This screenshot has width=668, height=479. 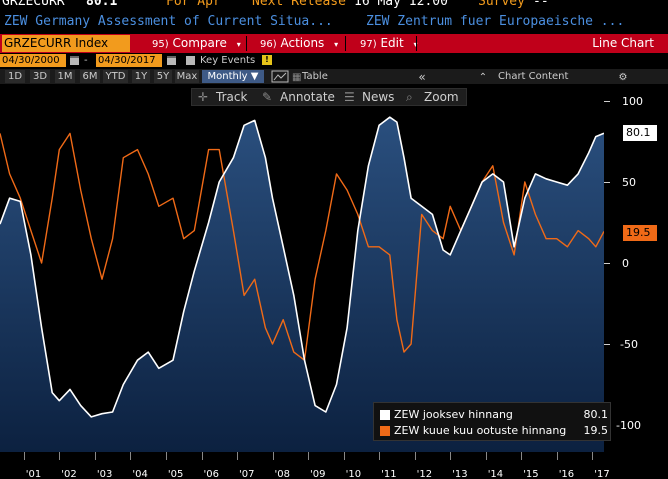 What do you see at coordinates (65, 76) in the screenshot?
I see `period-button: 1M` at bounding box center [65, 76].